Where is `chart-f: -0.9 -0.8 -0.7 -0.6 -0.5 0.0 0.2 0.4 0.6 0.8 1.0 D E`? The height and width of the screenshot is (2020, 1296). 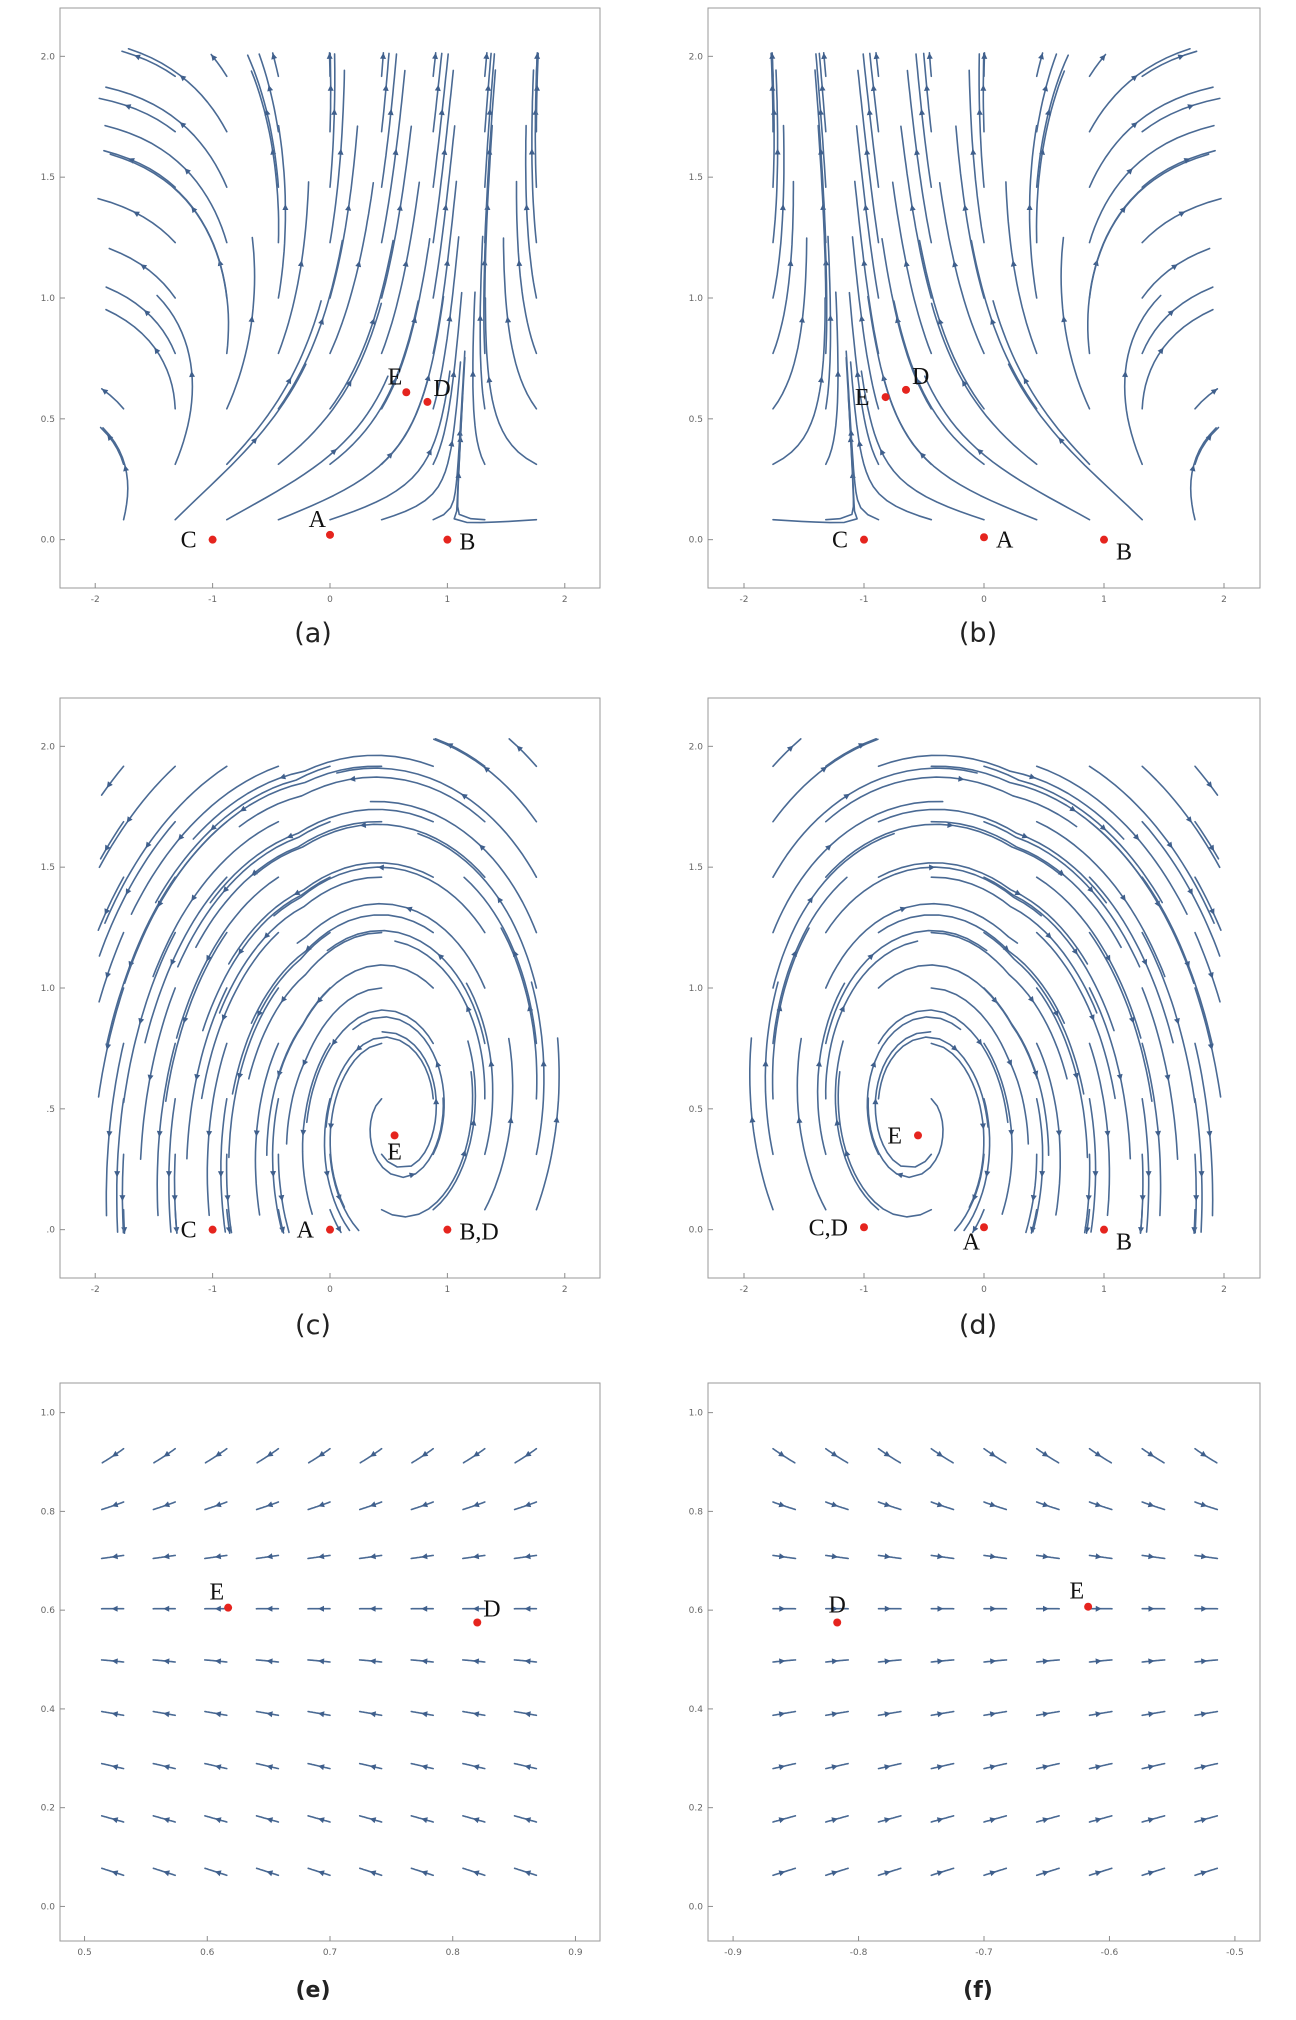 chart-f: -0.9 -0.8 -0.7 -0.6 -0.5 0.0 0.2 0.4 0.6 0.8 1.0 D E is located at coordinates (975, 1670).